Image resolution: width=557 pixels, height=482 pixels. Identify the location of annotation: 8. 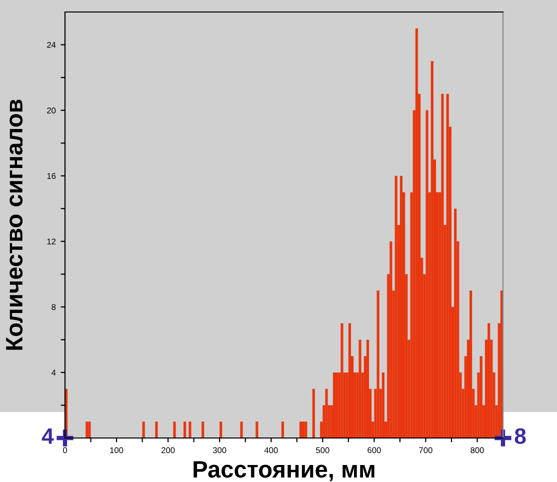
(520, 436).